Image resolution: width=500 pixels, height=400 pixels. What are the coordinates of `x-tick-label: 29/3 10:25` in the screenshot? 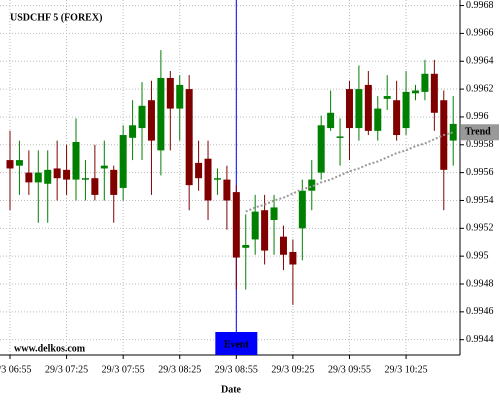 It's located at (406, 369).